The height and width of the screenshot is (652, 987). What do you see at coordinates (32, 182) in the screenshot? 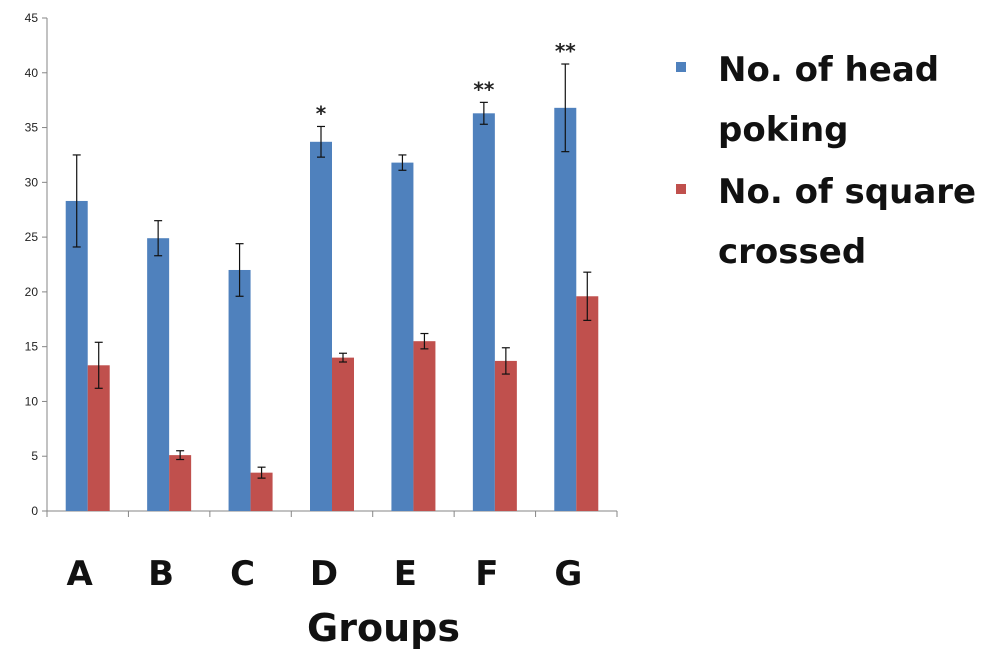
I see `y-tick-label: 30` at bounding box center [32, 182].